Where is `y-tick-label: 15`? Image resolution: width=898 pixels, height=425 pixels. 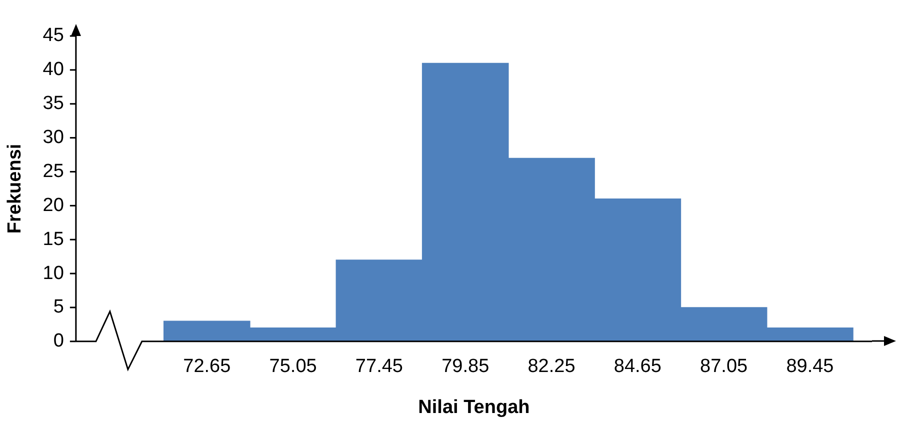
y-tick-label: 15 is located at coordinates (53, 239).